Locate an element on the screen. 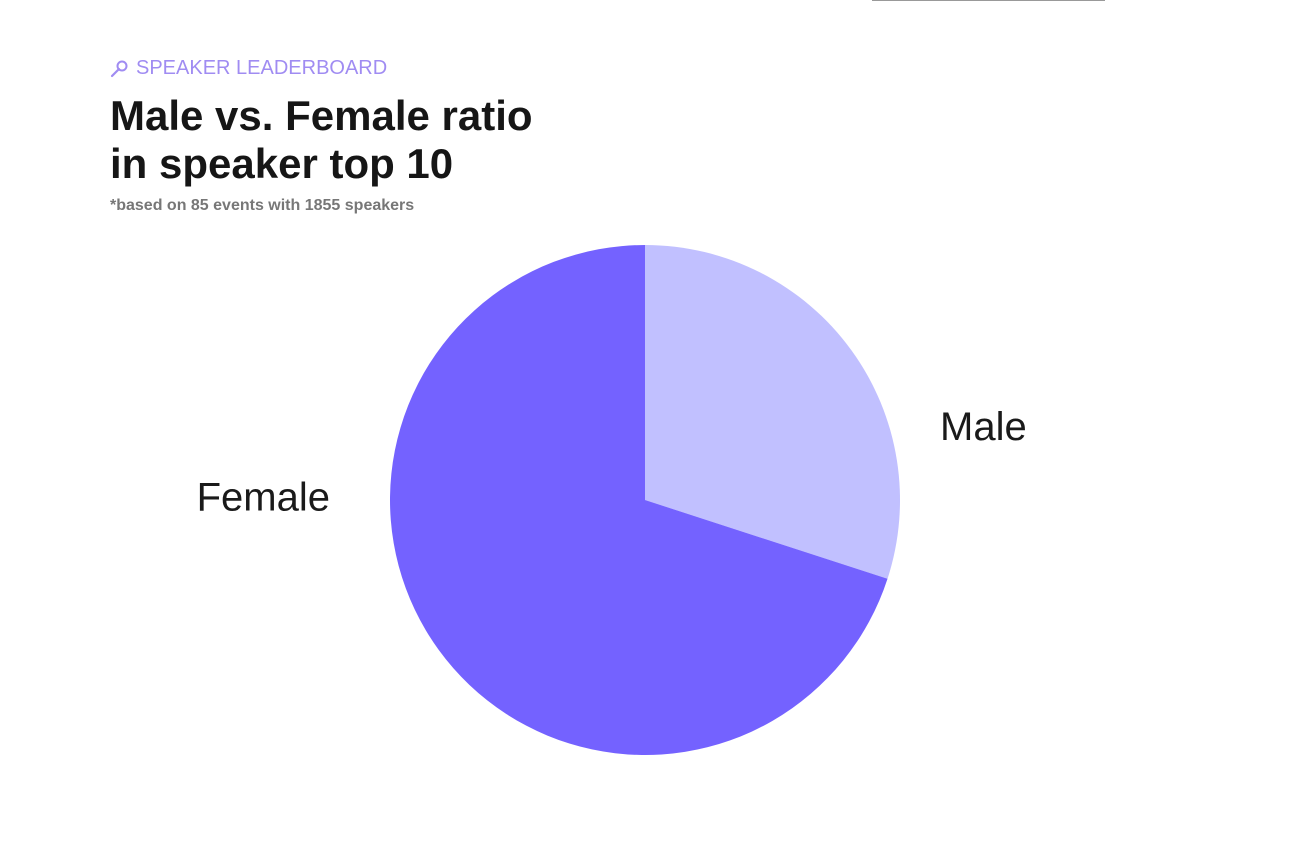  slice-label: Male is located at coordinates (983, 427).